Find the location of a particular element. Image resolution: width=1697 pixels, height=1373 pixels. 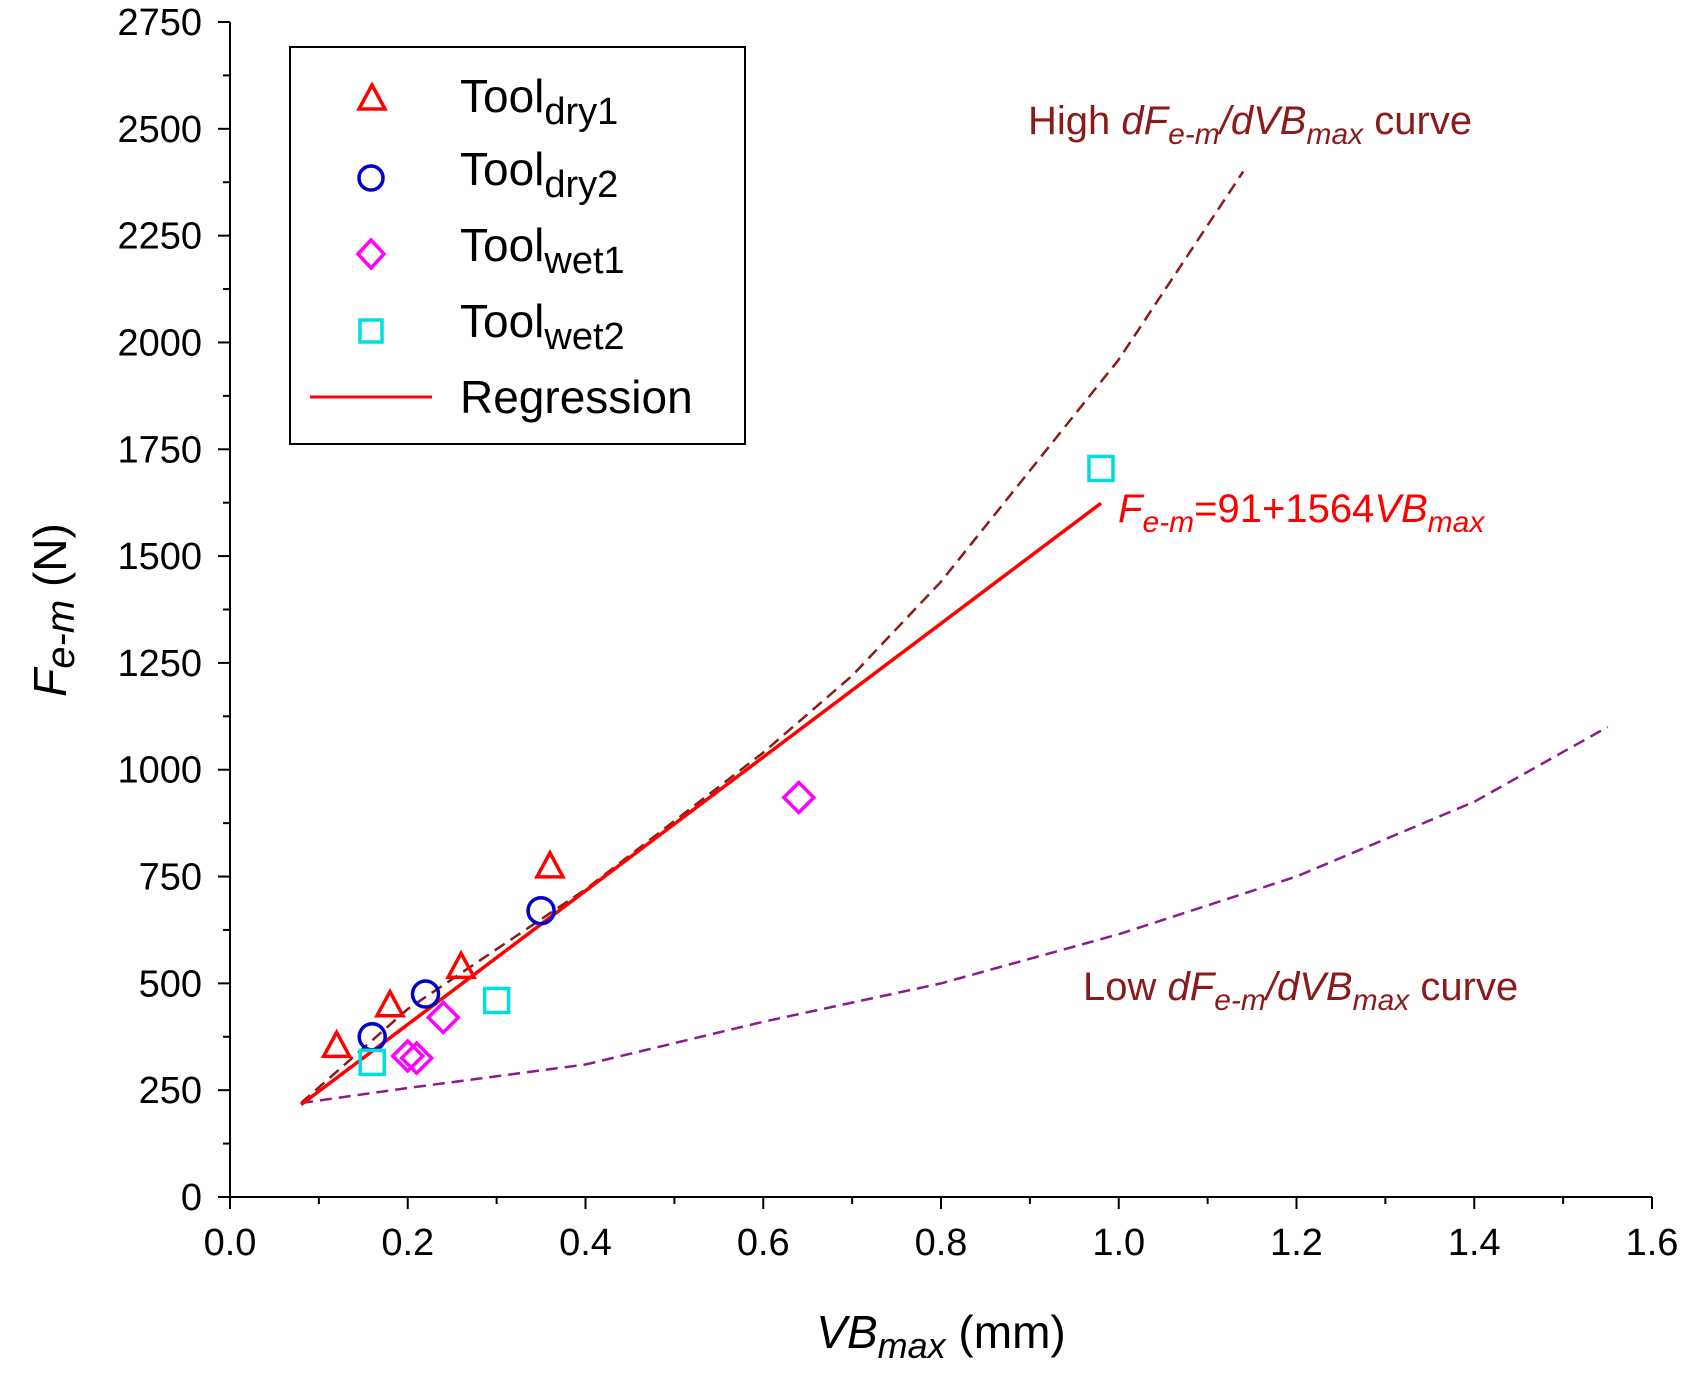

legend-item-regression: Regression is located at coordinates (501, 397).